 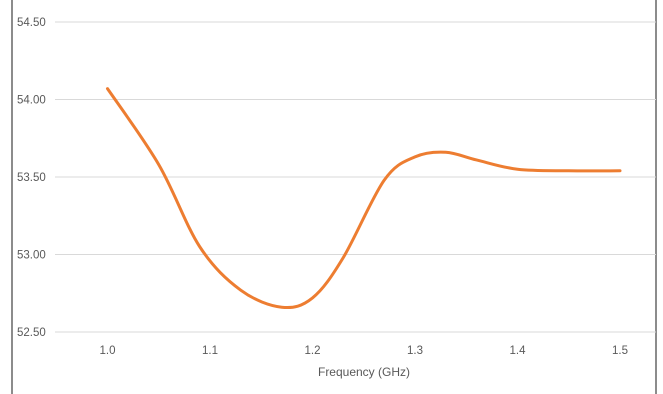 I want to click on y-axis-tick-labels: 52.50 53.00 53.50 54.00 54.50, so click(x=31, y=178).